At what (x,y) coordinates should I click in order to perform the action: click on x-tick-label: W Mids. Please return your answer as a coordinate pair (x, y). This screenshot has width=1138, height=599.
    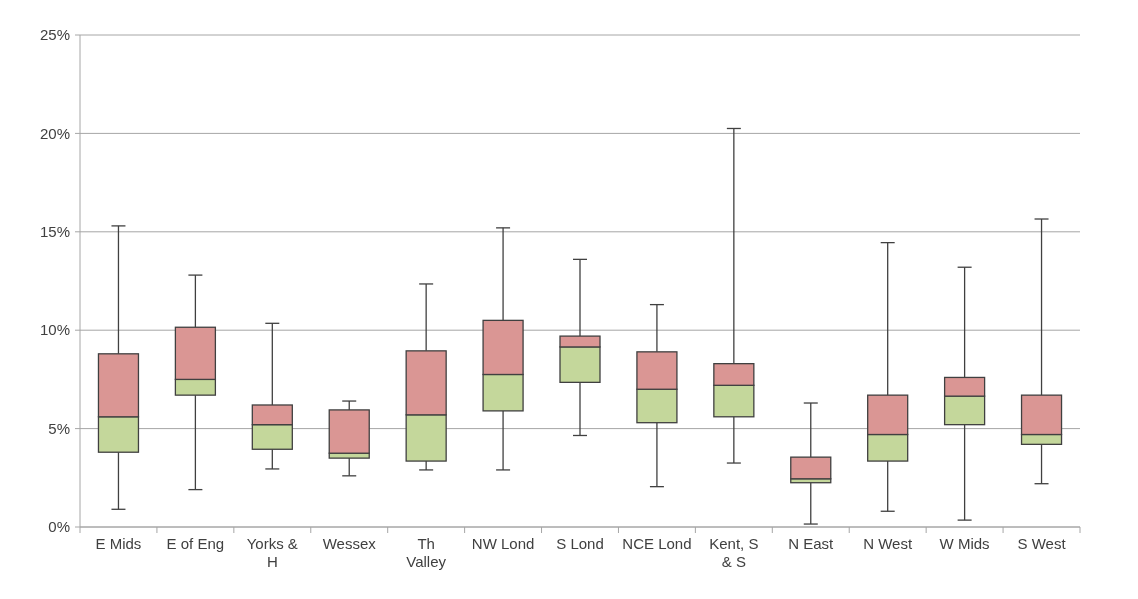
    Looking at the image, I should click on (964, 543).